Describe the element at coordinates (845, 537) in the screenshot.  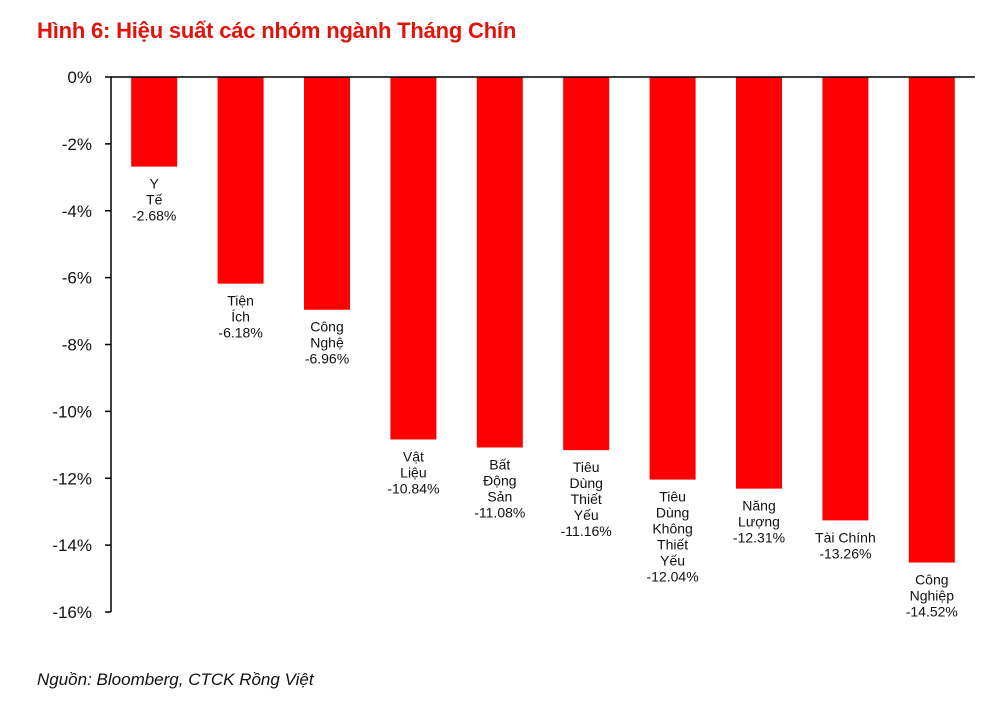
I see `category-label: Tài Chính` at that location.